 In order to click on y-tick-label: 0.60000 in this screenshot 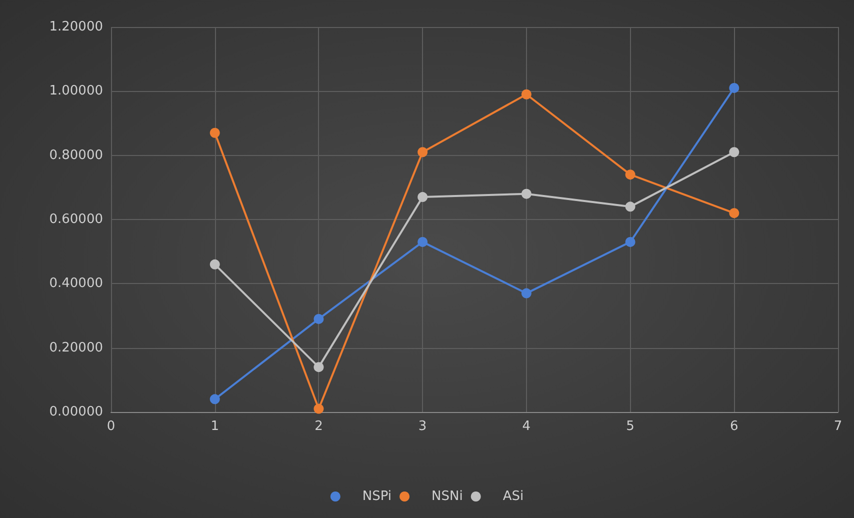, I will do `click(76, 219)`.